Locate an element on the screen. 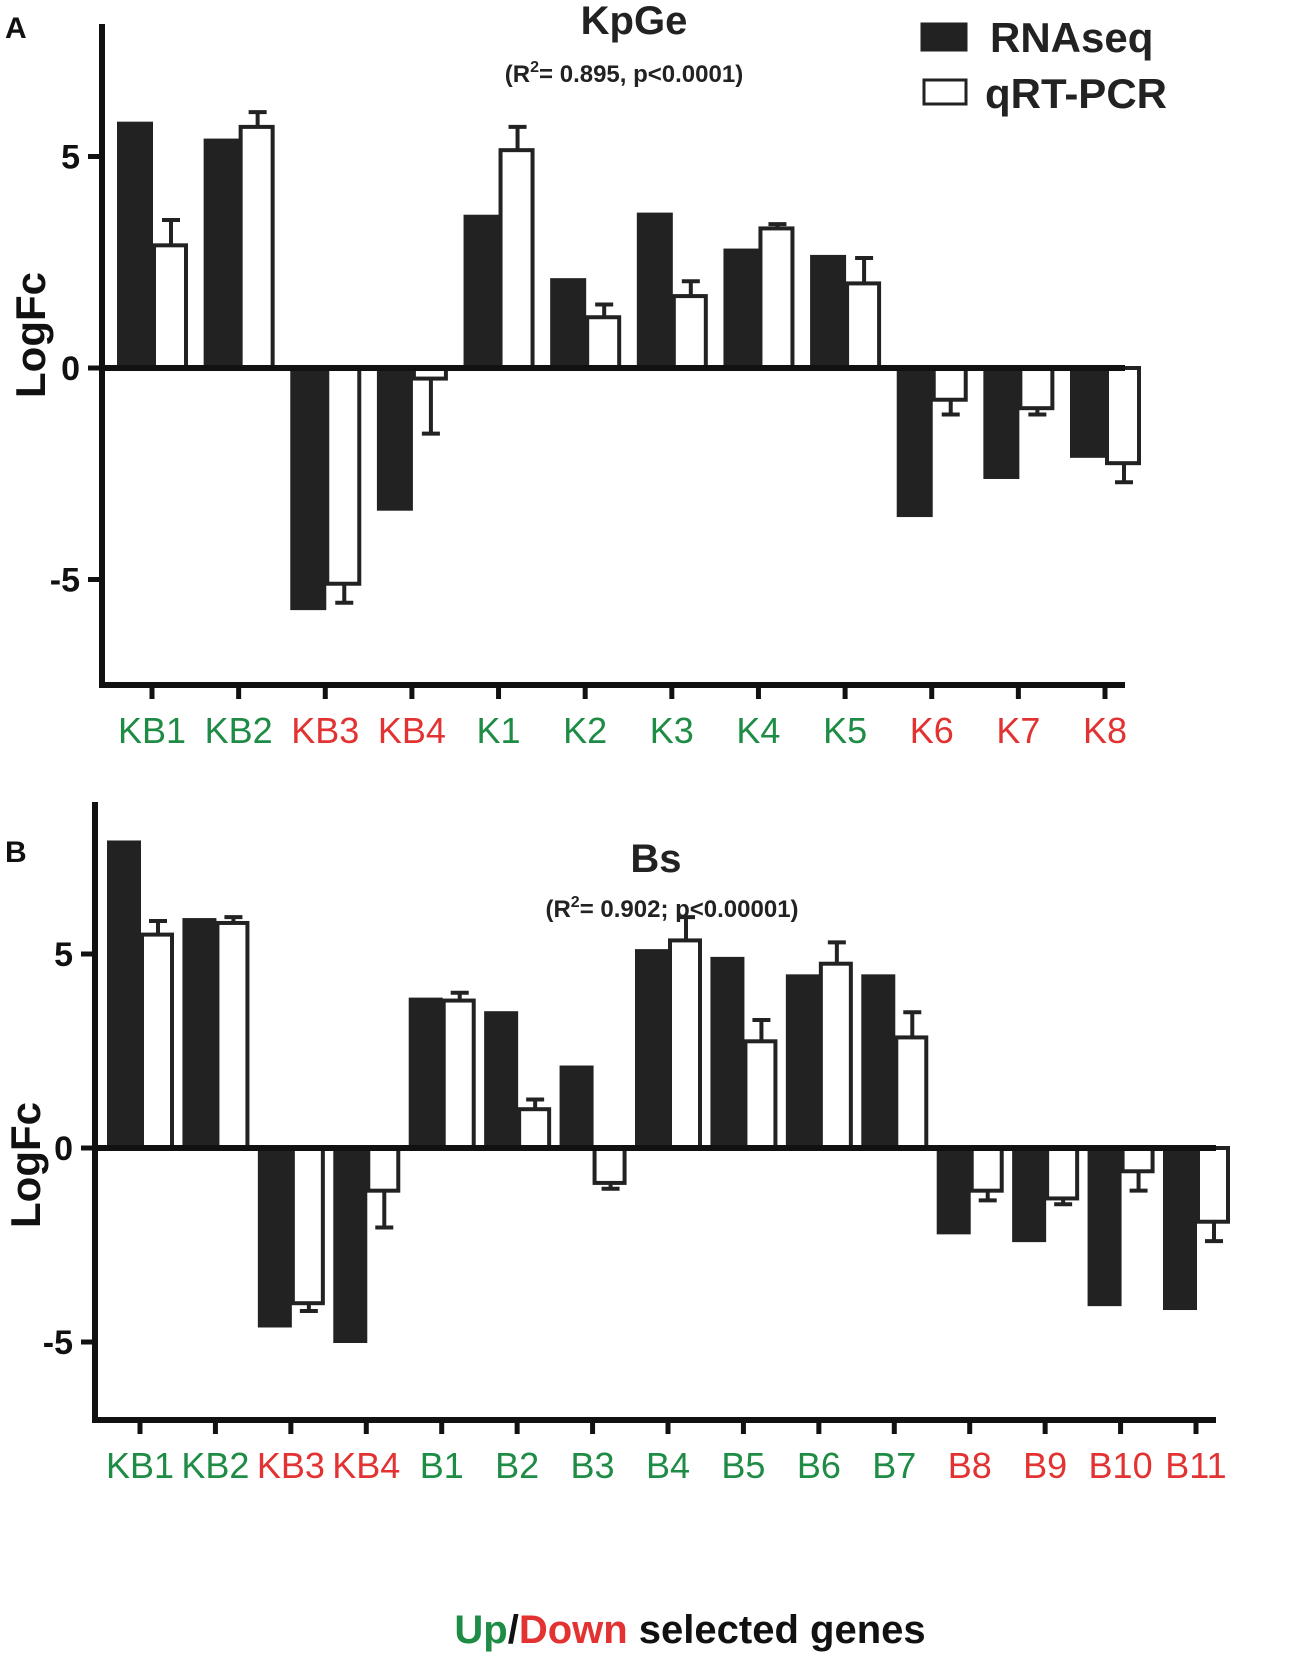  panel-b-bar-qrtpcr-b3 is located at coordinates (609, 1165).